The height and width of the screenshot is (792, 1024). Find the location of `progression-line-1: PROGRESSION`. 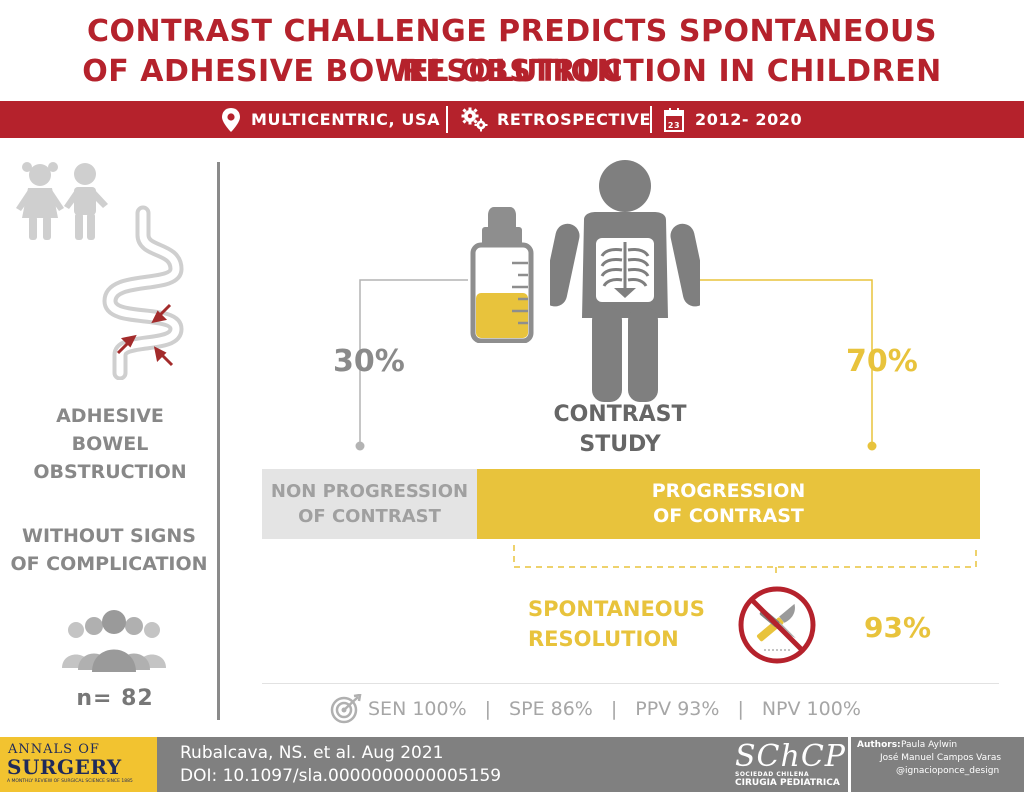

progression-line-1: PROGRESSION is located at coordinates (728, 491).